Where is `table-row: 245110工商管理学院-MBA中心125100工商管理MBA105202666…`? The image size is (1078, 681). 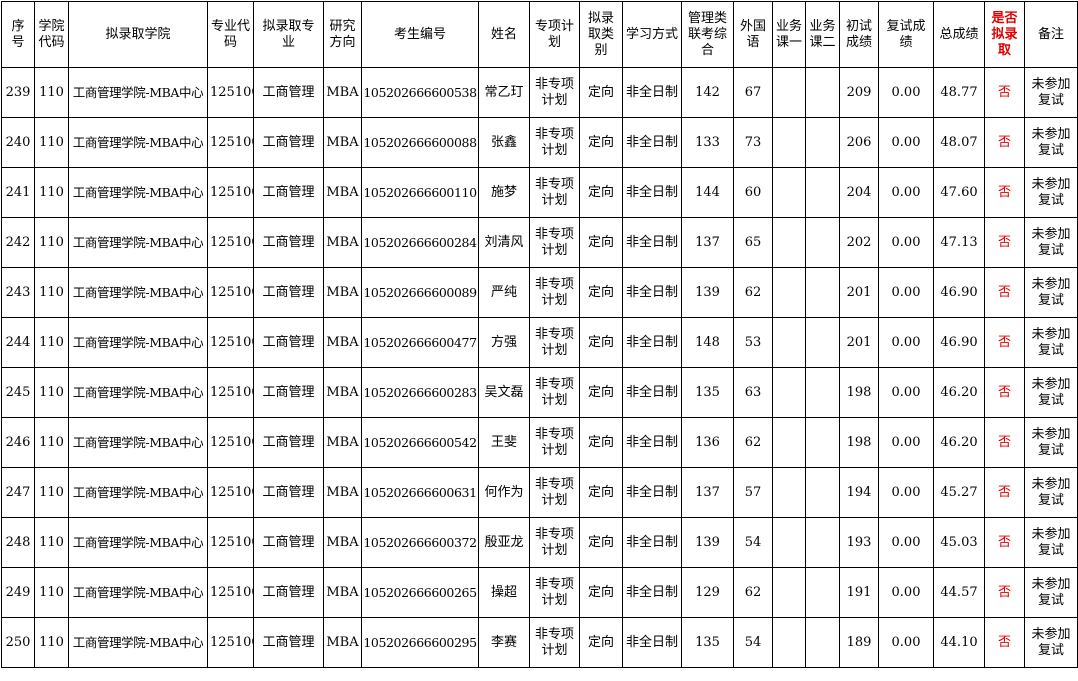
table-row: 245110工商管理学院-MBA中心125100工商管理MBA105202666… is located at coordinates (539, 392).